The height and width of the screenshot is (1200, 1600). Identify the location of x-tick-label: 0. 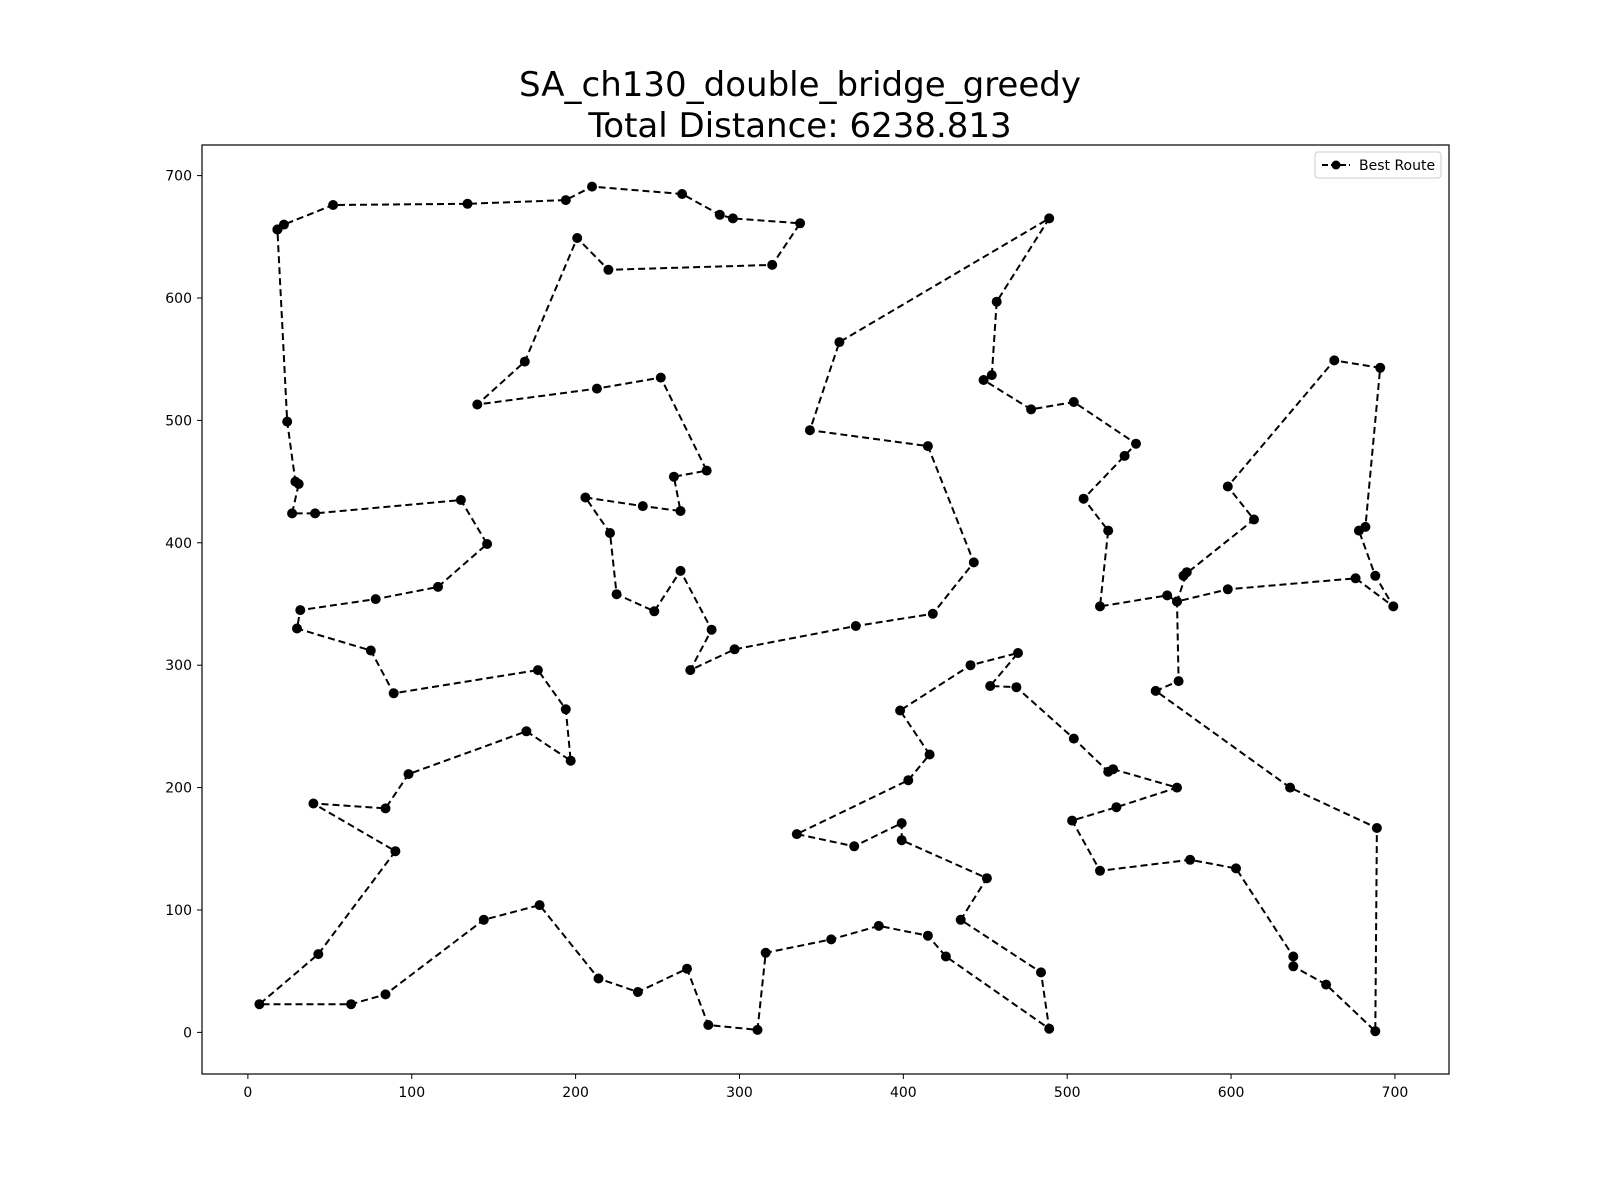
(247, 1093).